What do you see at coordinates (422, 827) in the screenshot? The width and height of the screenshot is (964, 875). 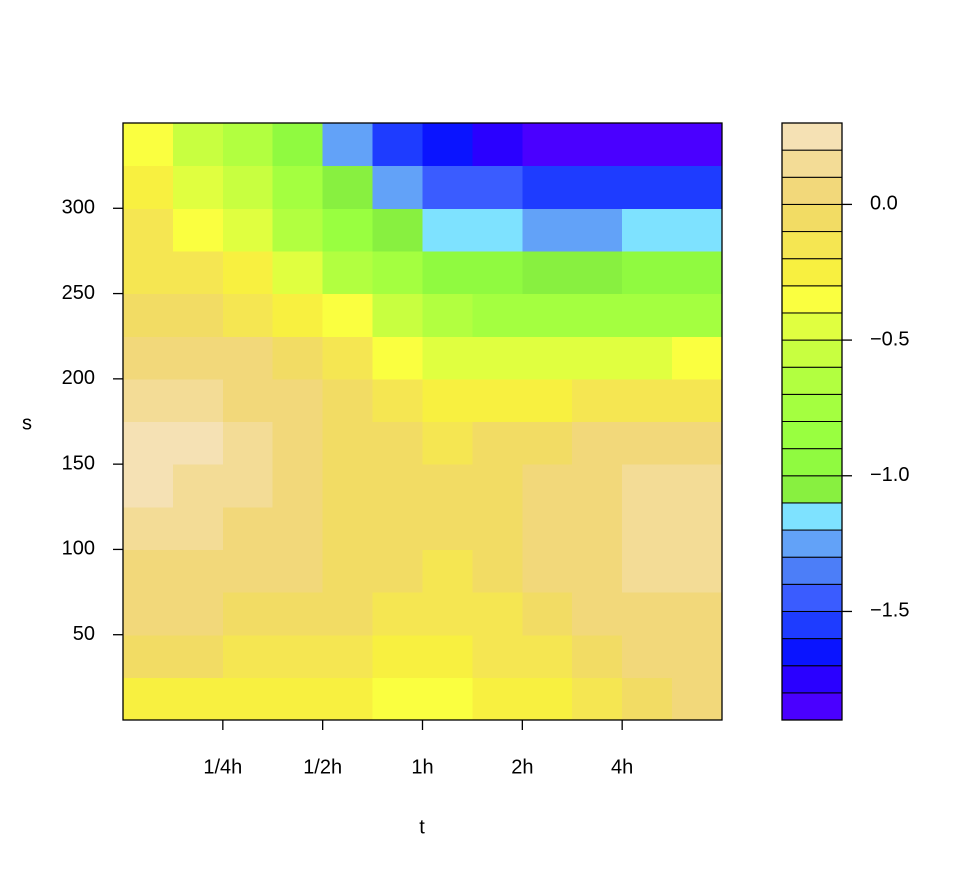 I see `x-axis-label: t` at bounding box center [422, 827].